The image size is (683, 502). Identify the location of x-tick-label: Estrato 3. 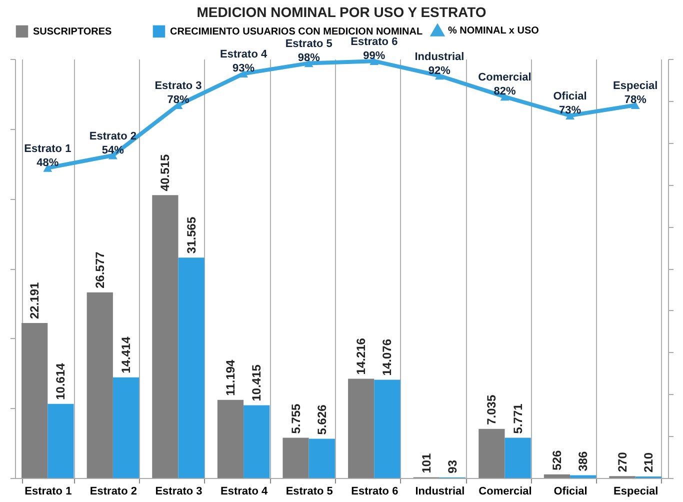
(178, 492).